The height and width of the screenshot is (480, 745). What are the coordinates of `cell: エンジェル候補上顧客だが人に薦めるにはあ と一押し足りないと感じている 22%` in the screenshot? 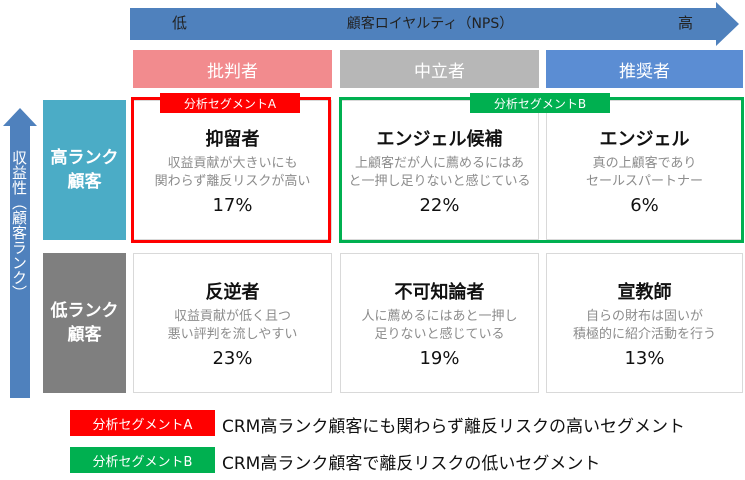 It's located at (439, 170).